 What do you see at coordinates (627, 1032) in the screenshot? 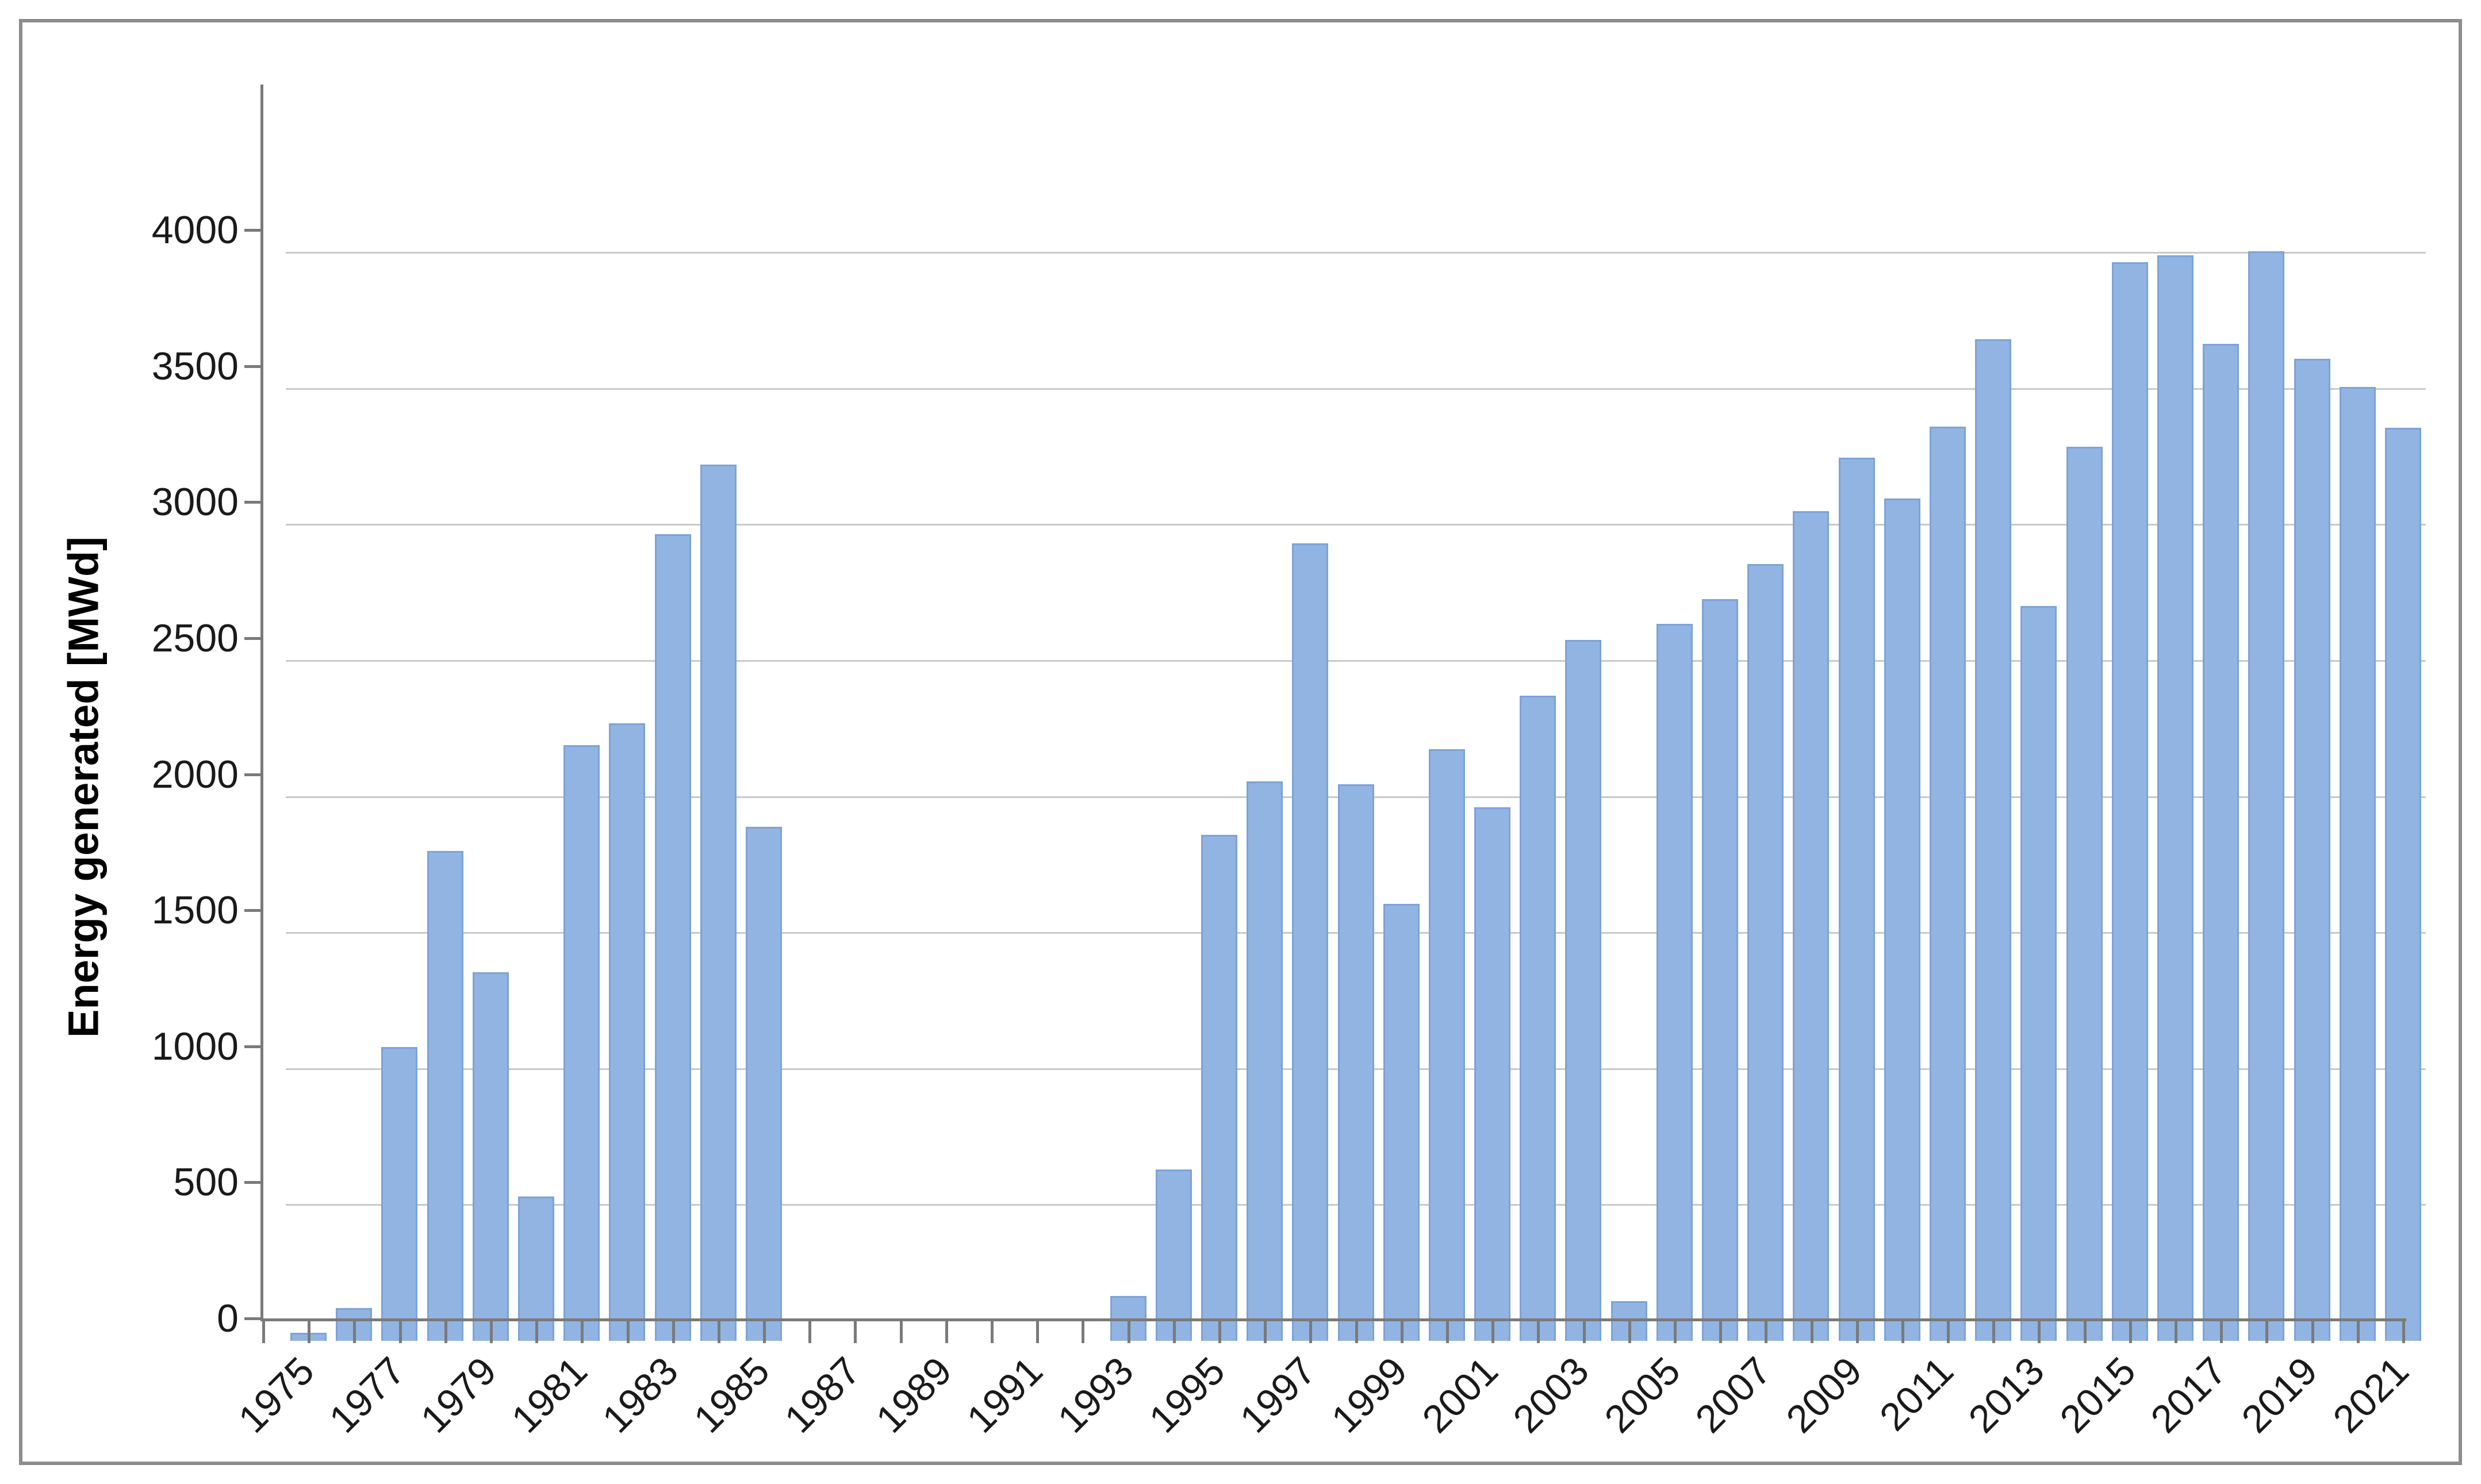
I see `bar-1982` at bounding box center [627, 1032].